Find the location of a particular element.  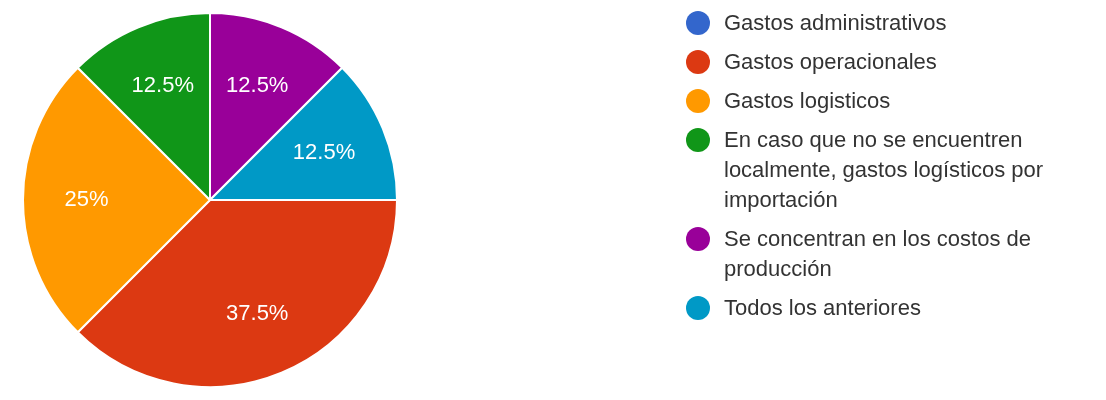

legend-label: En caso que no se encuentren localmente, gastos logísticos por importación is located at coordinates (884, 170).